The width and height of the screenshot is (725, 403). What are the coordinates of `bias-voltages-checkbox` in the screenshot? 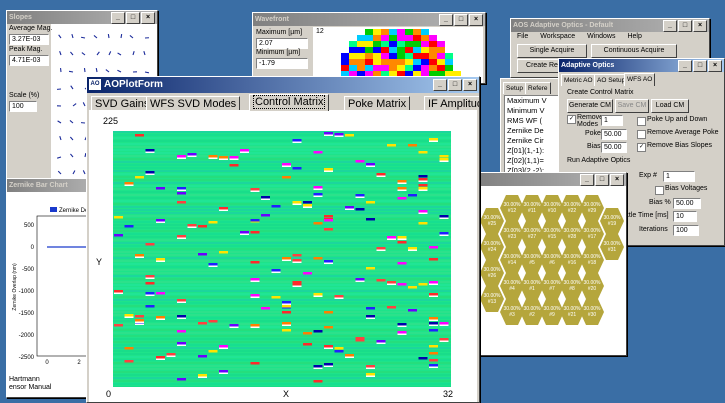 It's located at (659, 190).